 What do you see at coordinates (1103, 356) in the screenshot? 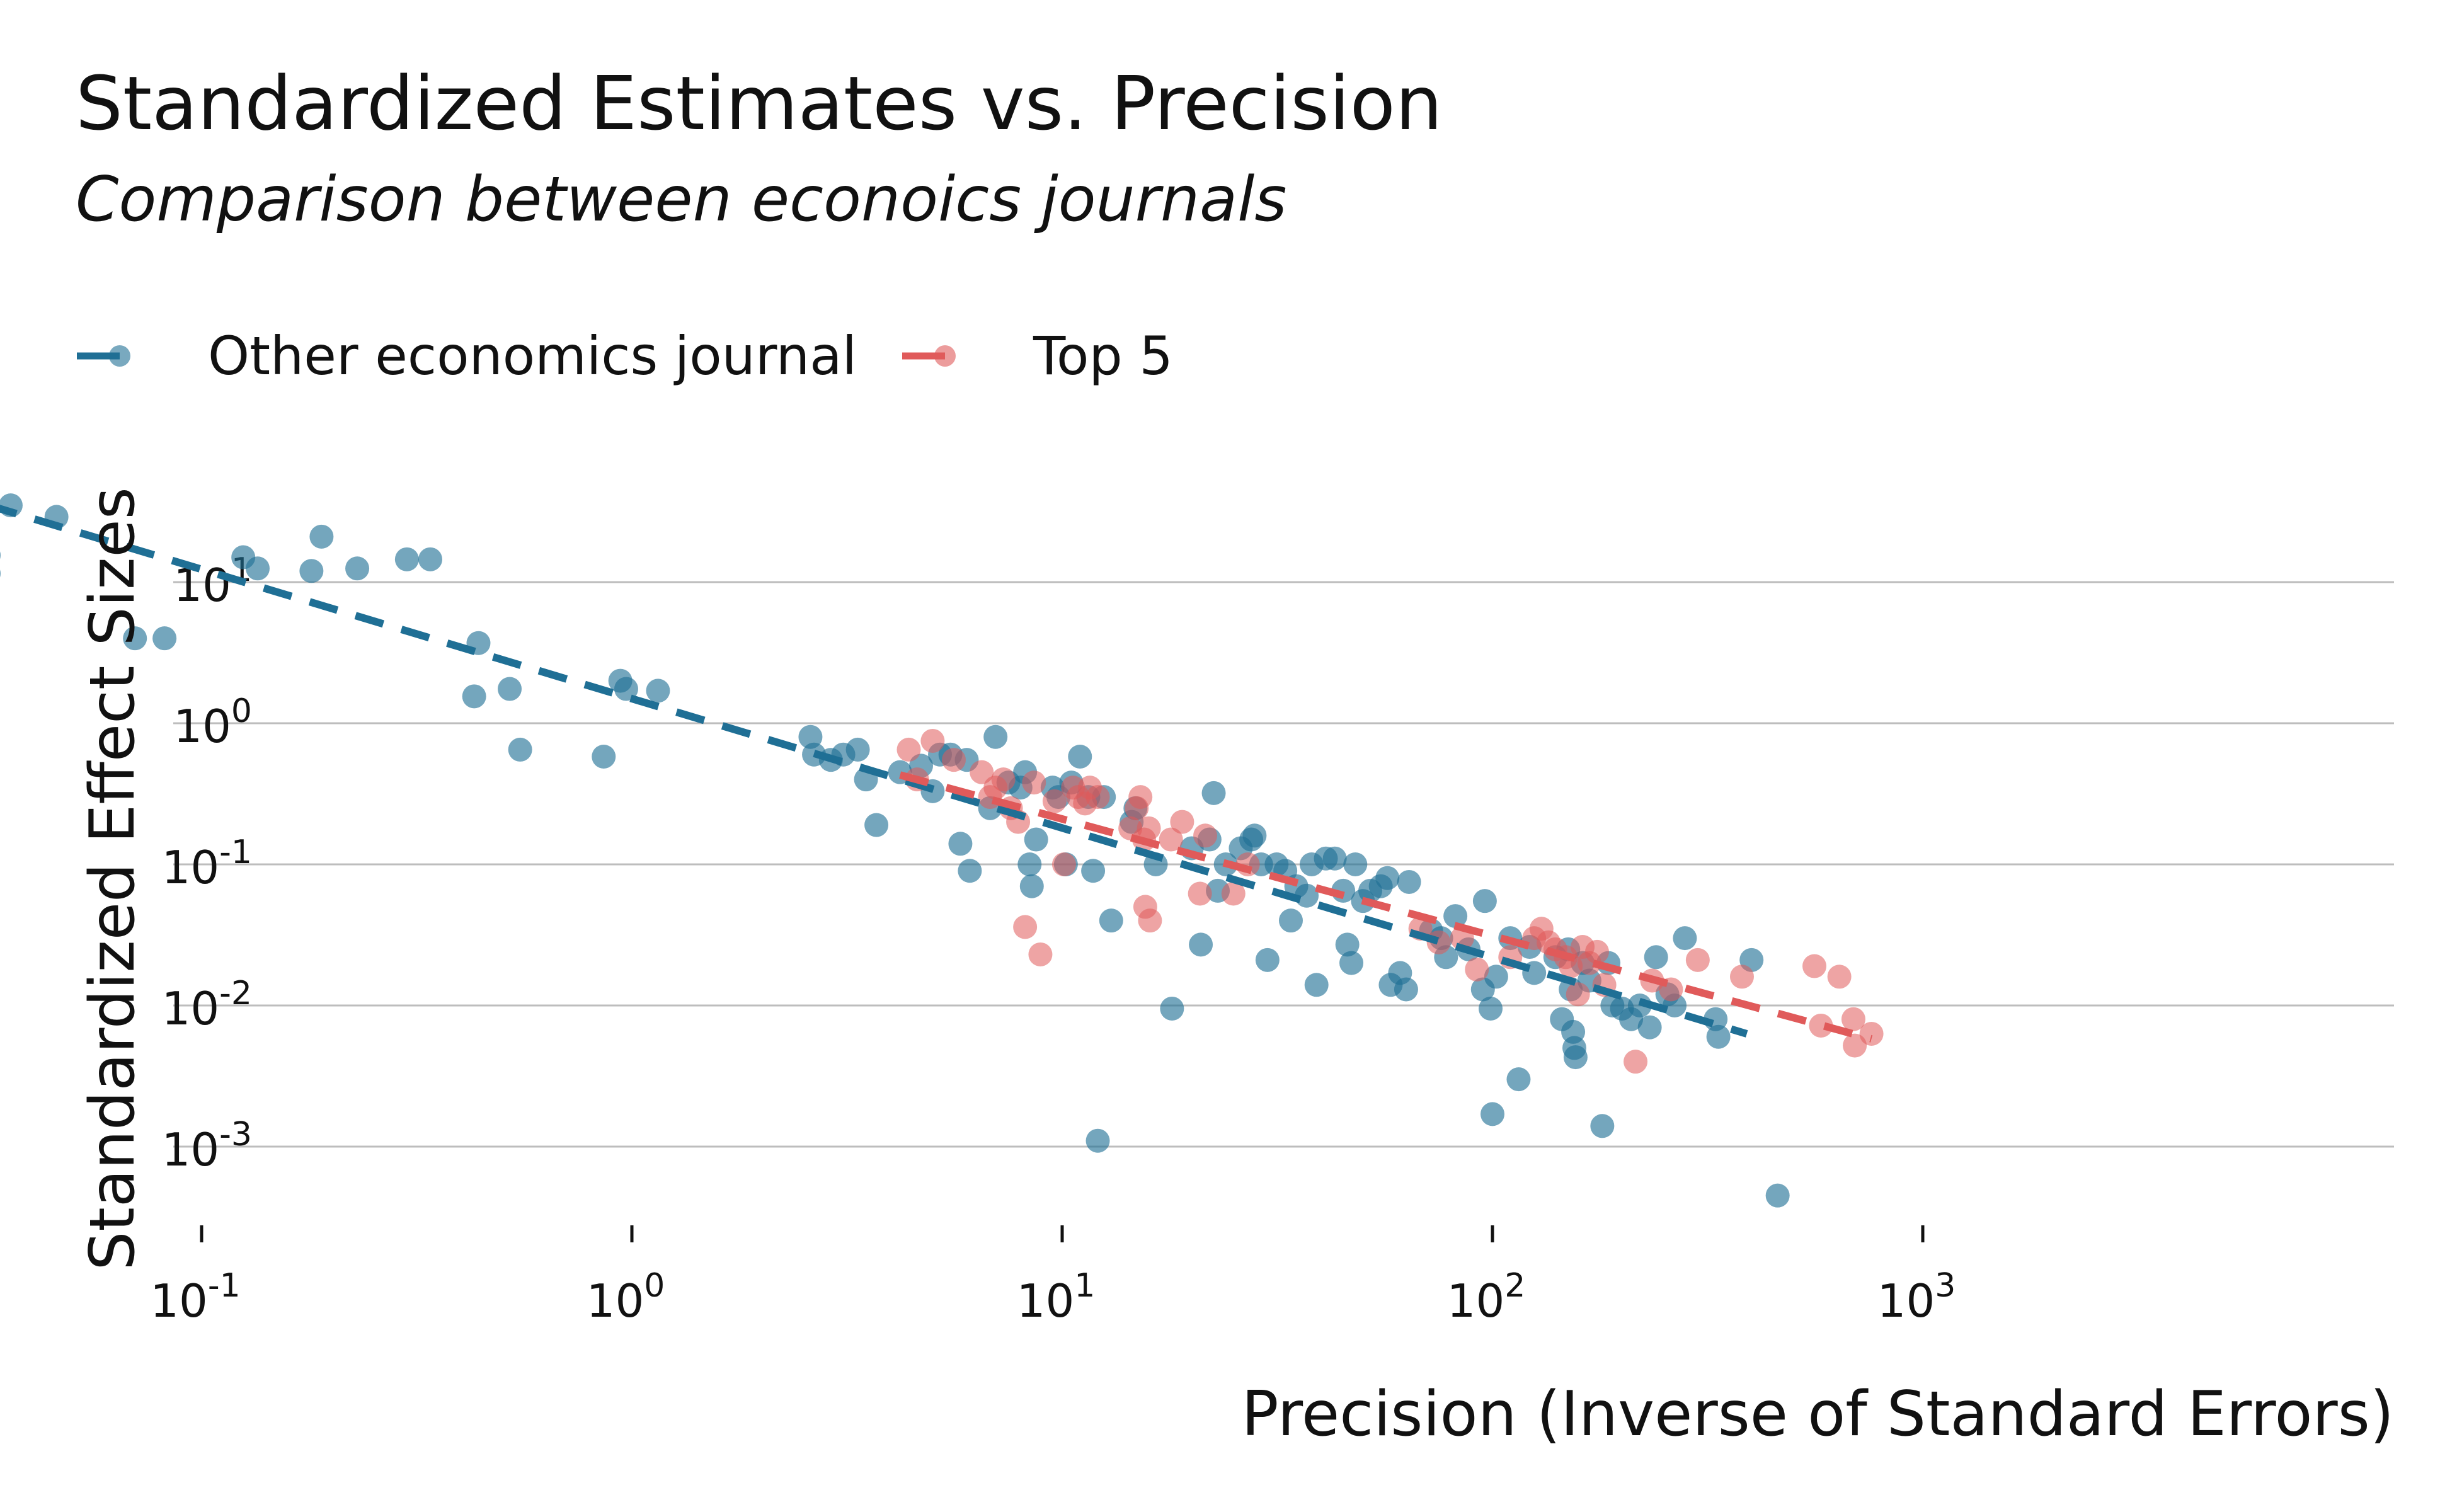
I see `legend-label-top5: Top 5` at bounding box center [1103, 356].